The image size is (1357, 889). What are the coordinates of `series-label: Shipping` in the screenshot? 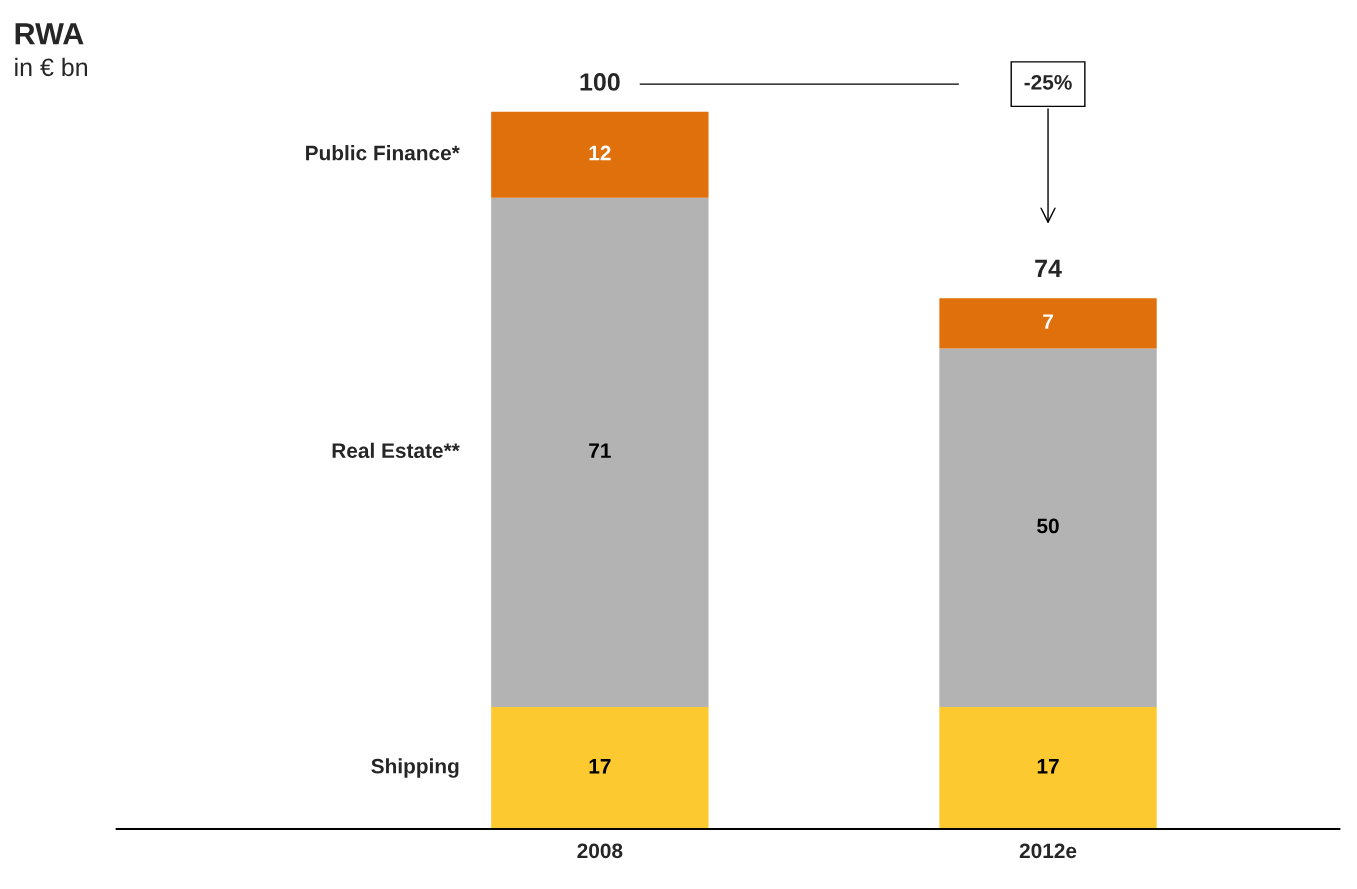 It's located at (415, 768).